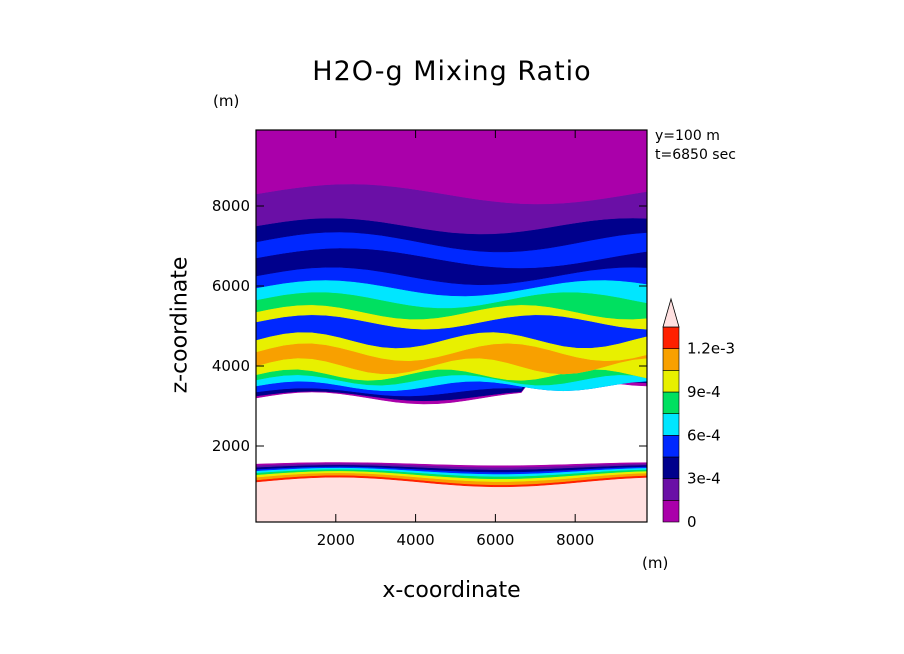 This screenshot has width=904, height=654. I want to click on colorbar-label: 0, so click(692, 522).